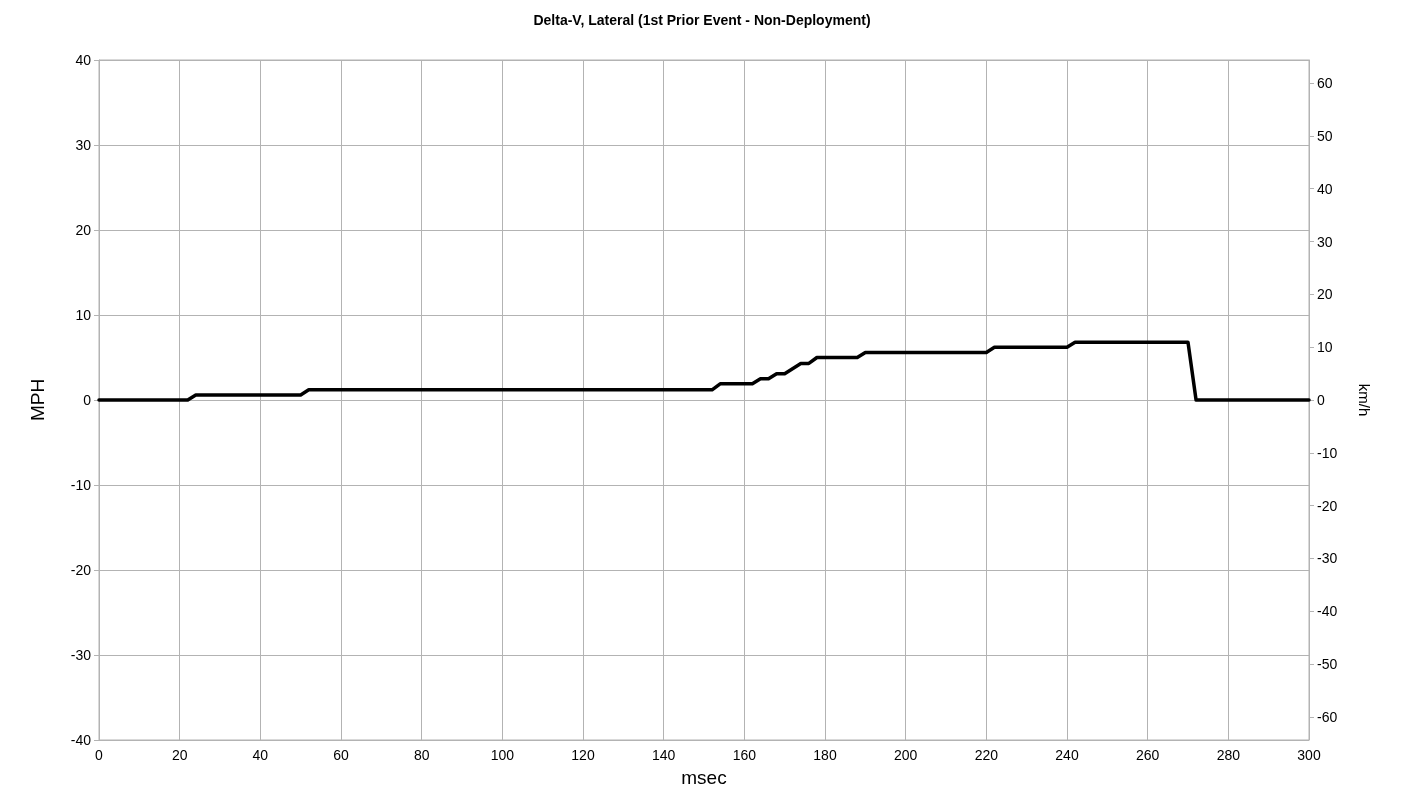  What do you see at coordinates (825, 755) in the screenshot?
I see `x-tick-label: 180` at bounding box center [825, 755].